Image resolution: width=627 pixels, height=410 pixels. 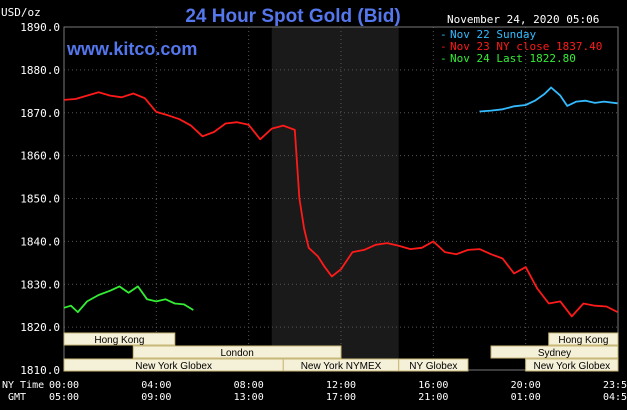 What do you see at coordinates (615, 397) in the screenshot?
I see `x-tick-label-gmt: 04:59` at bounding box center [615, 397].